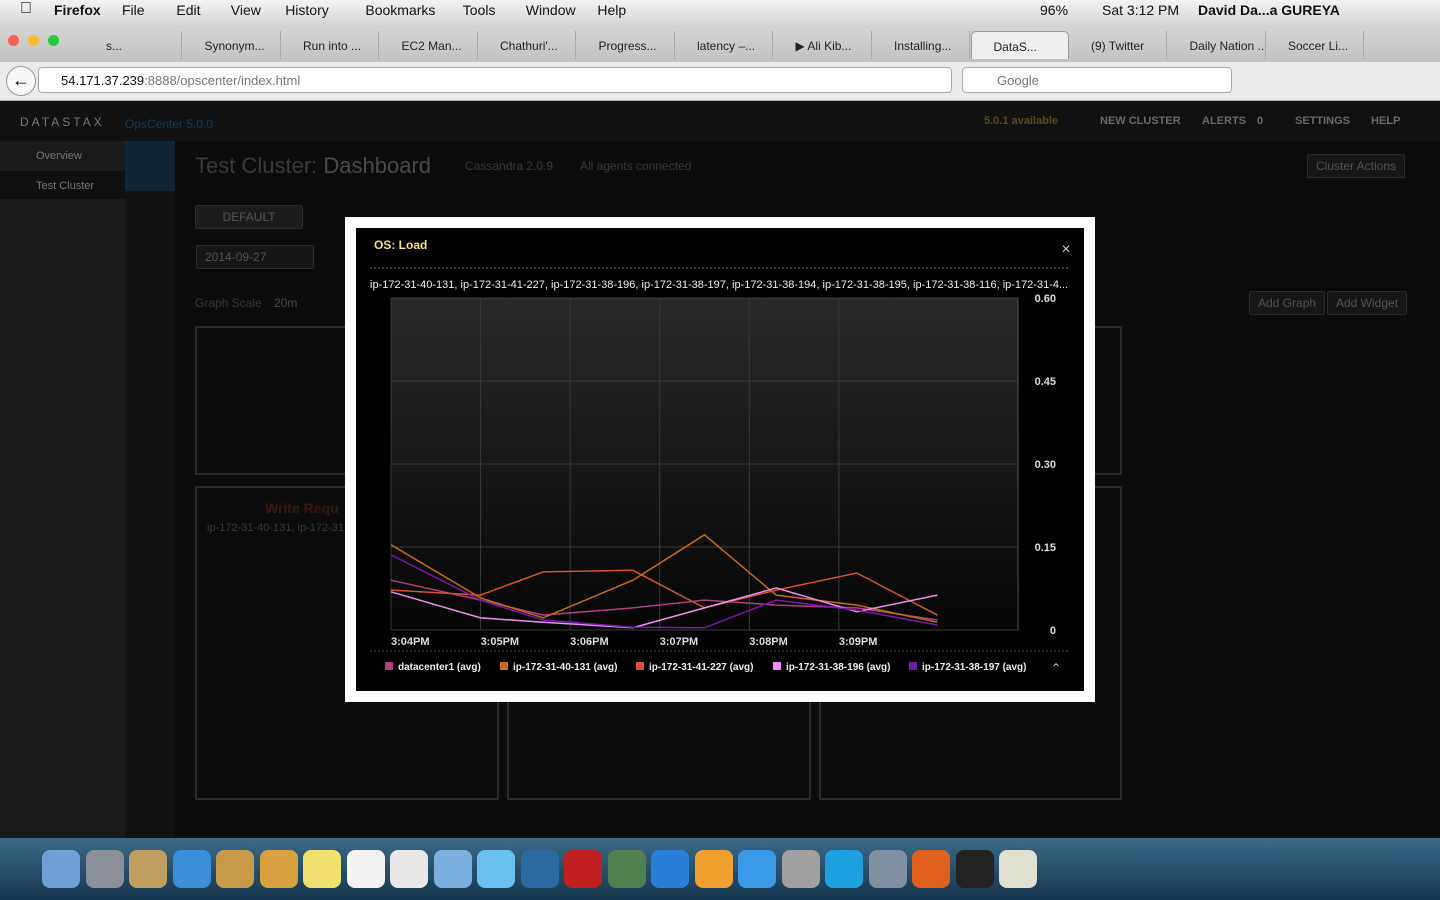 This screenshot has height=900, width=1440. Describe the element at coordinates (612, 10) in the screenshot. I see `menu-item: Help` at that location.